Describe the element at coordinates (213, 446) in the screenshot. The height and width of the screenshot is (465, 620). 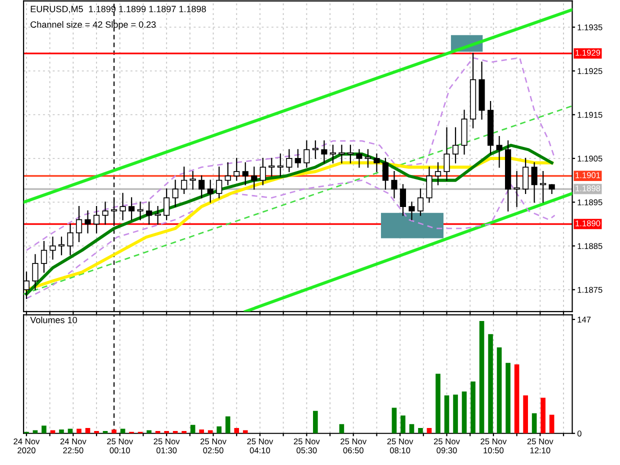
I see `x-tick-label: 25 Nov 02:50` at that location.